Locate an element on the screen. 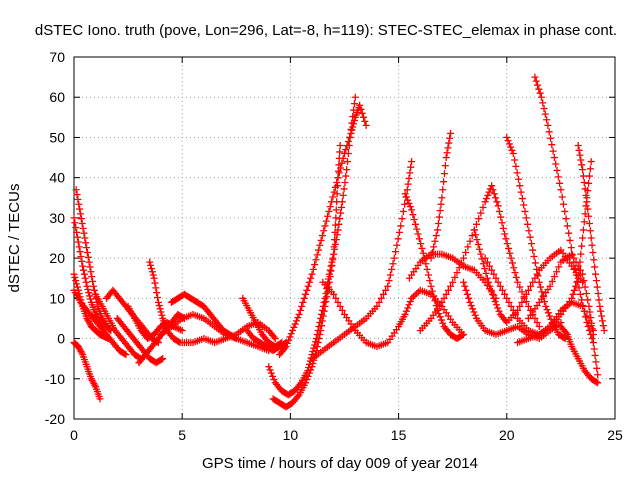  y-axis-label: dSTEC / TECUs is located at coordinates (14, 238).